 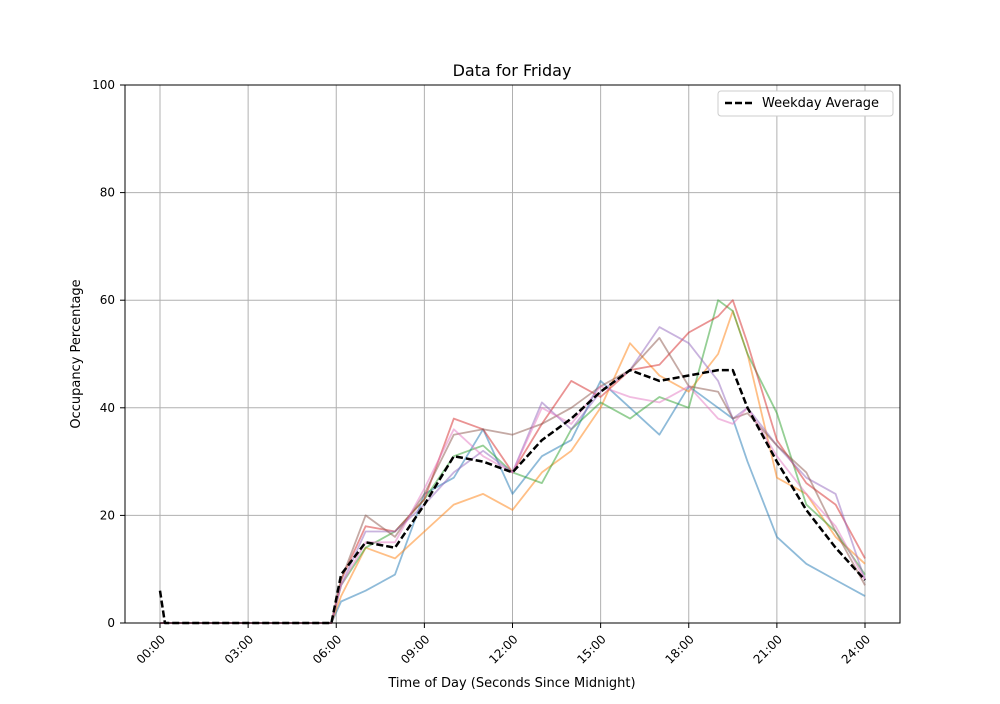 What do you see at coordinates (327, 649) in the screenshot?
I see `x-tick-label: 06:00` at bounding box center [327, 649].